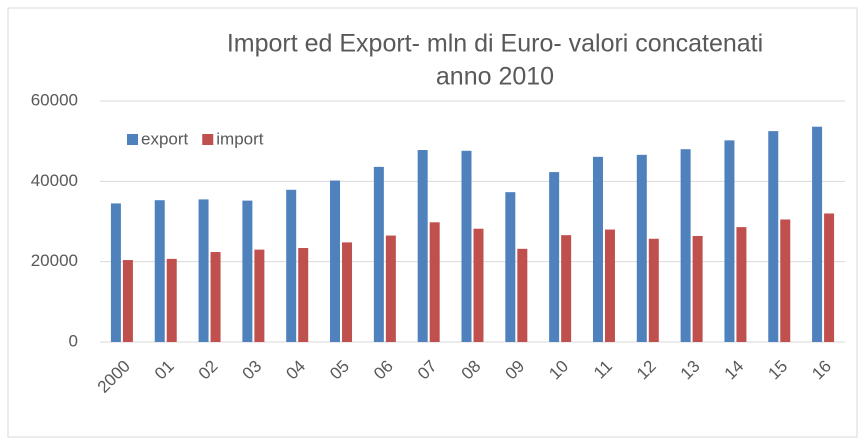 Image resolution: width=865 pixels, height=445 pixels. What do you see at coordinates (54, 99) in the screenshot?
I see `y-tick-label: 60000` at bounding box center [54, 99].